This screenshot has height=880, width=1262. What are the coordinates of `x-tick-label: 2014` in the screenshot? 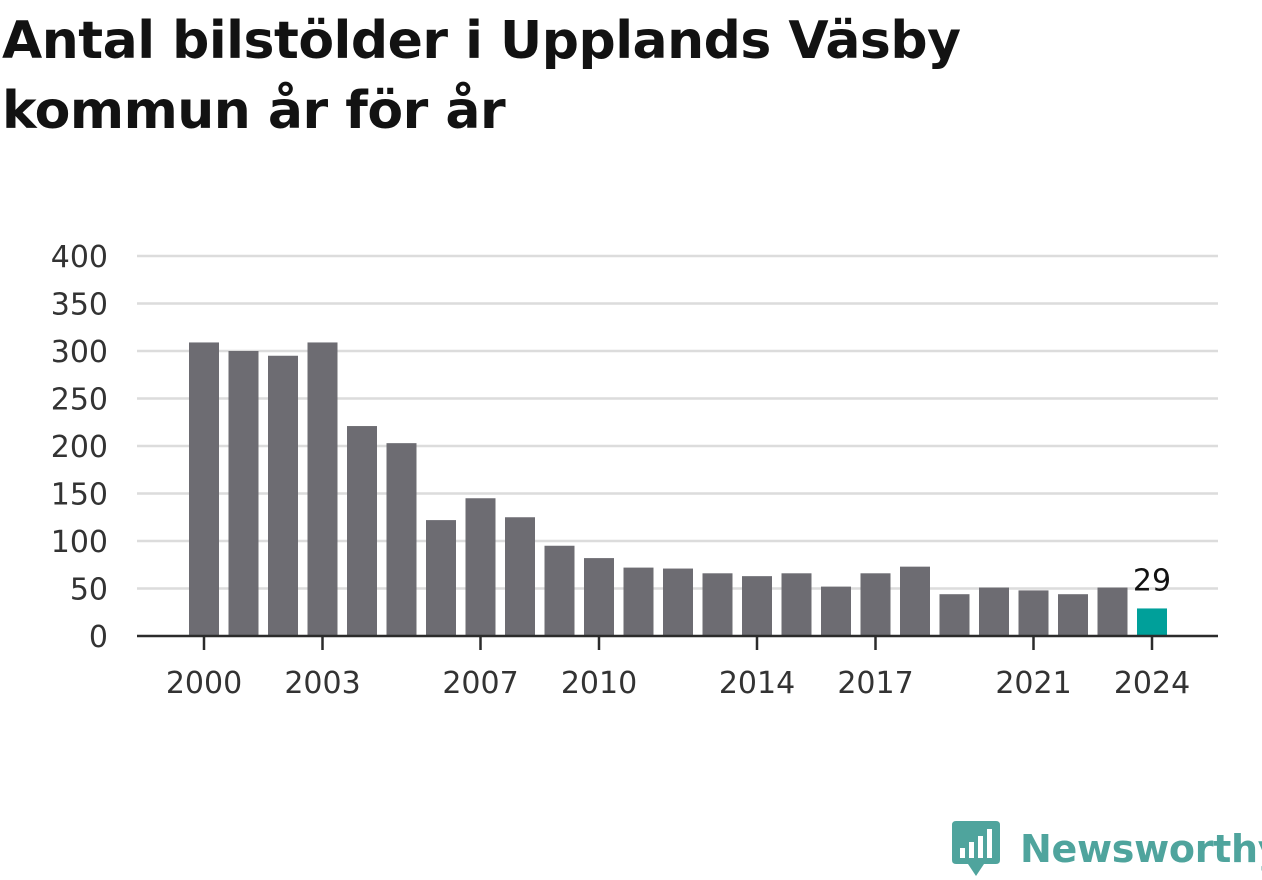 It's located at (757, 683).